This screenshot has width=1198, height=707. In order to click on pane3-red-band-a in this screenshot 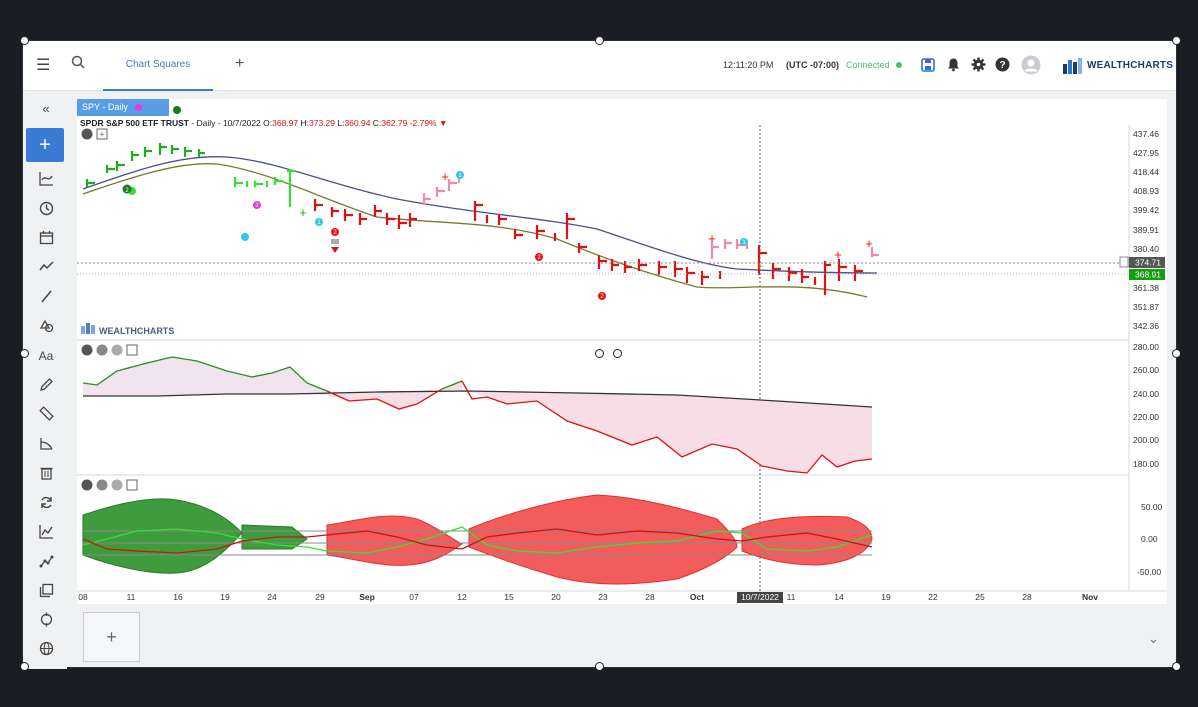, I will do `click(394, 540)`.